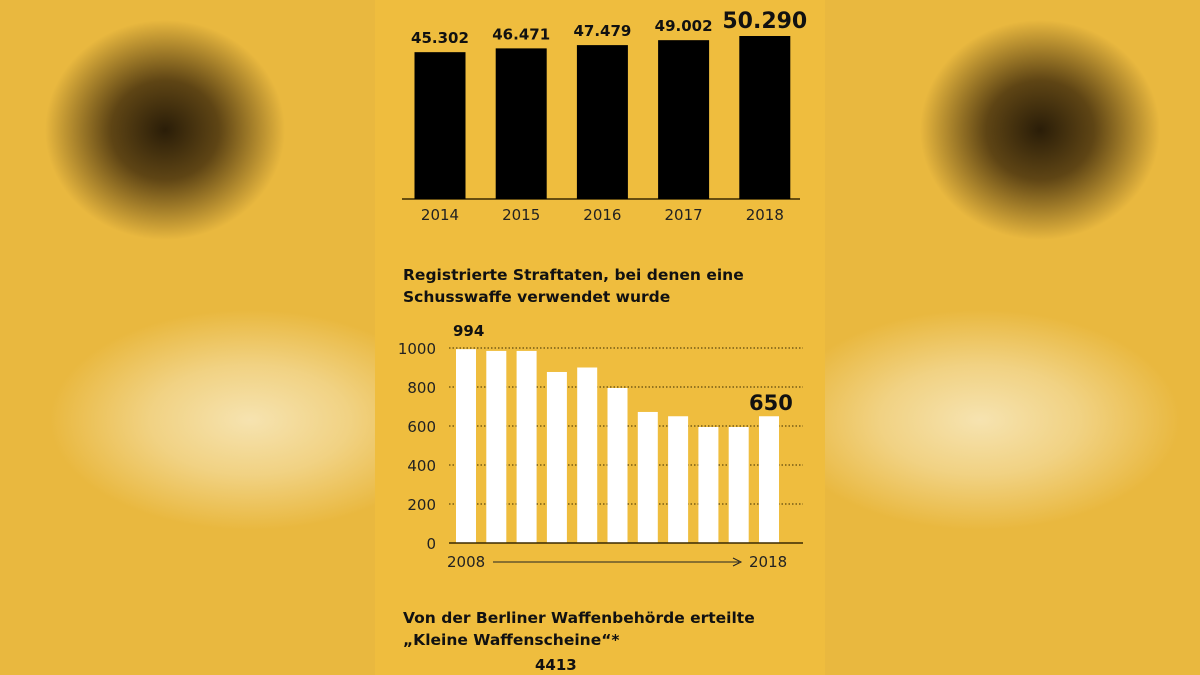  What do you see at coordinates (764, 21) in the screenshot?
I see `data-label: 50.290` at bounding box center [764, 21].